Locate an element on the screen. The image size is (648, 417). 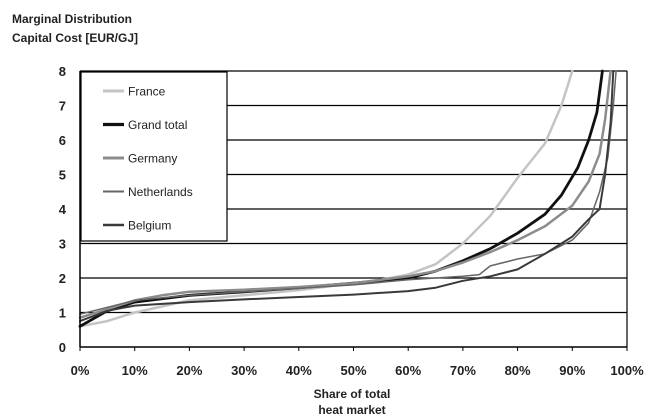
x-tick-label: 40% is located at coordinates (299, 370).